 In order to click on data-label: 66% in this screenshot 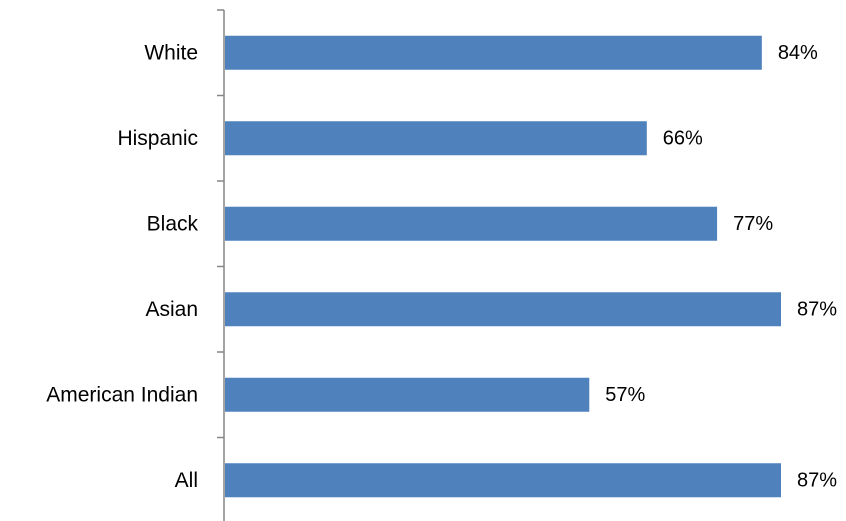, I will do `click(683, 138)`.